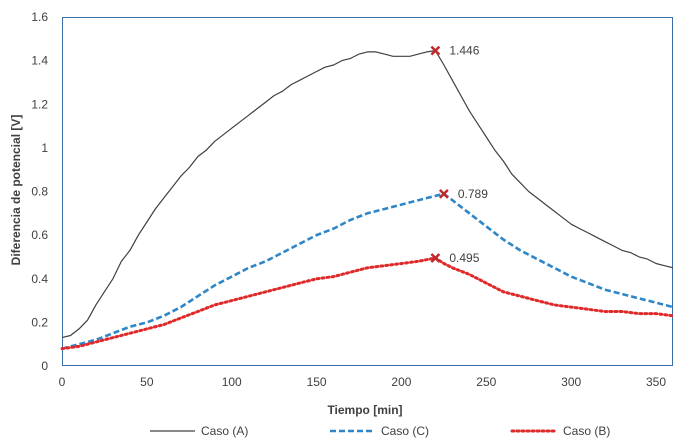 Image resolution: width=673 pixels, height=439 pixels. Describe the element at coordinates (39, 235) in the screenshot. I see `y-tick-label: 0.6` at that location.